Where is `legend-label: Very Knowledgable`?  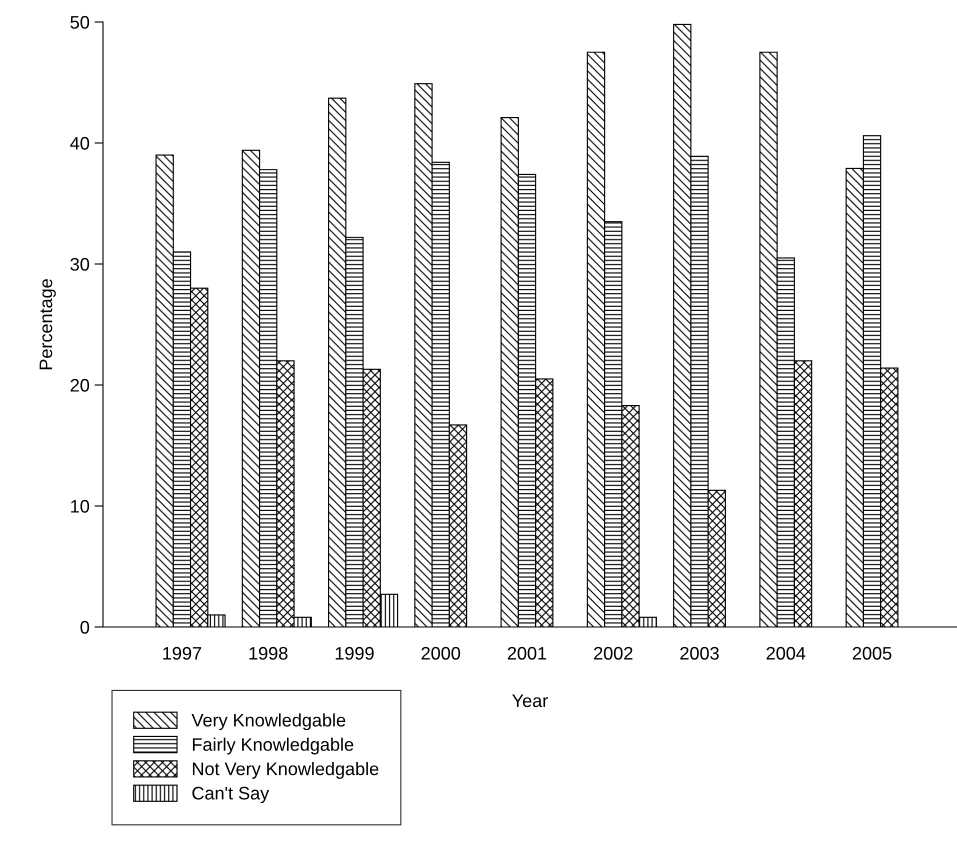
legend-label: Very Knowledgable is located at coordinates (269, 721).